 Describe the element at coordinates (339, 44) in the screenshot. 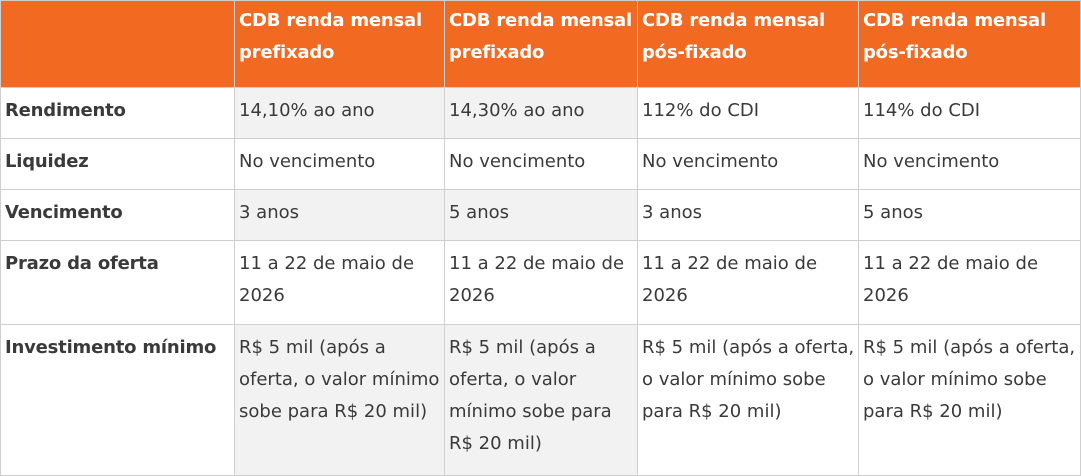

I see `column-header-cdb-prefixado-3y: CDB renda mensal prefixado` at that location.